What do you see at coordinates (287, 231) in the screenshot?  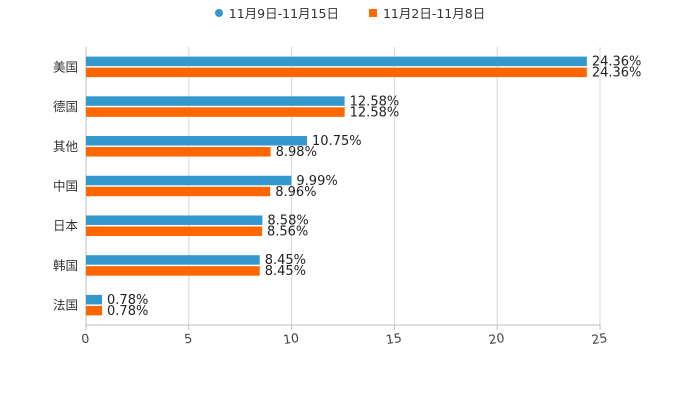 I see `data-label-series-2-4: 8.56%` at bounding box center [287, 231].